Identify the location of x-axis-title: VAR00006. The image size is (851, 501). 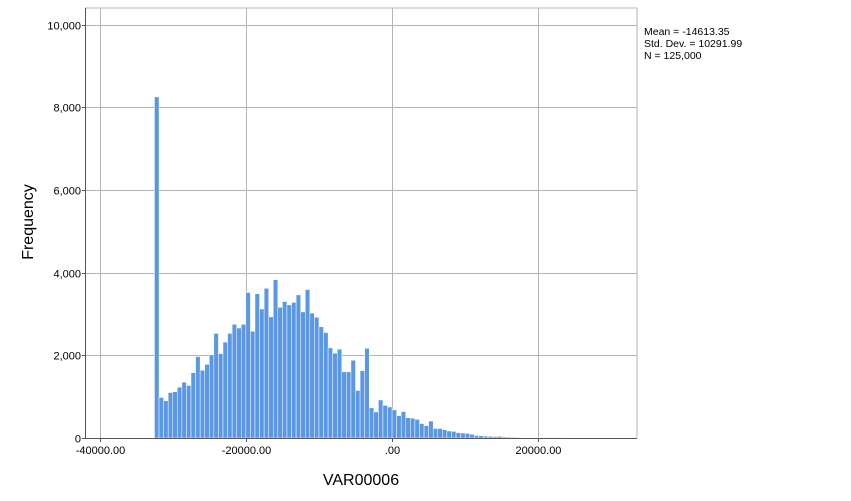
(361, 480).